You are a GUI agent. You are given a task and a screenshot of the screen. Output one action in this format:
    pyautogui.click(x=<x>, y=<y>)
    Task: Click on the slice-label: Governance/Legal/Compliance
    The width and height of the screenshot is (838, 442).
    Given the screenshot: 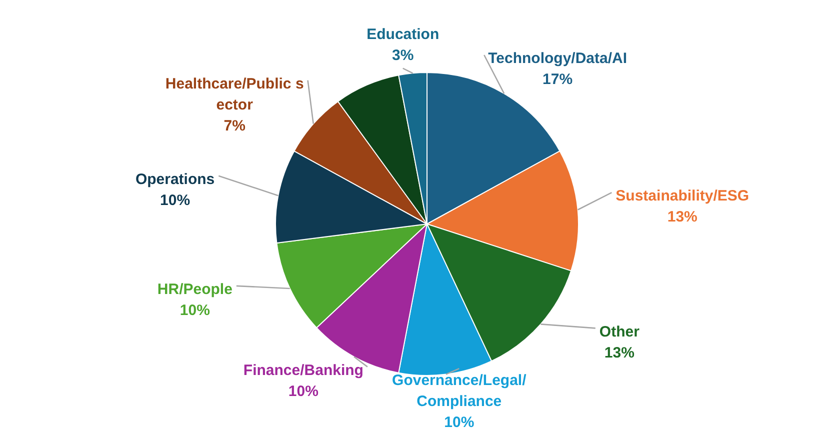 What is the action you would take?
    pyautogui.click(x=460, y=391)
    